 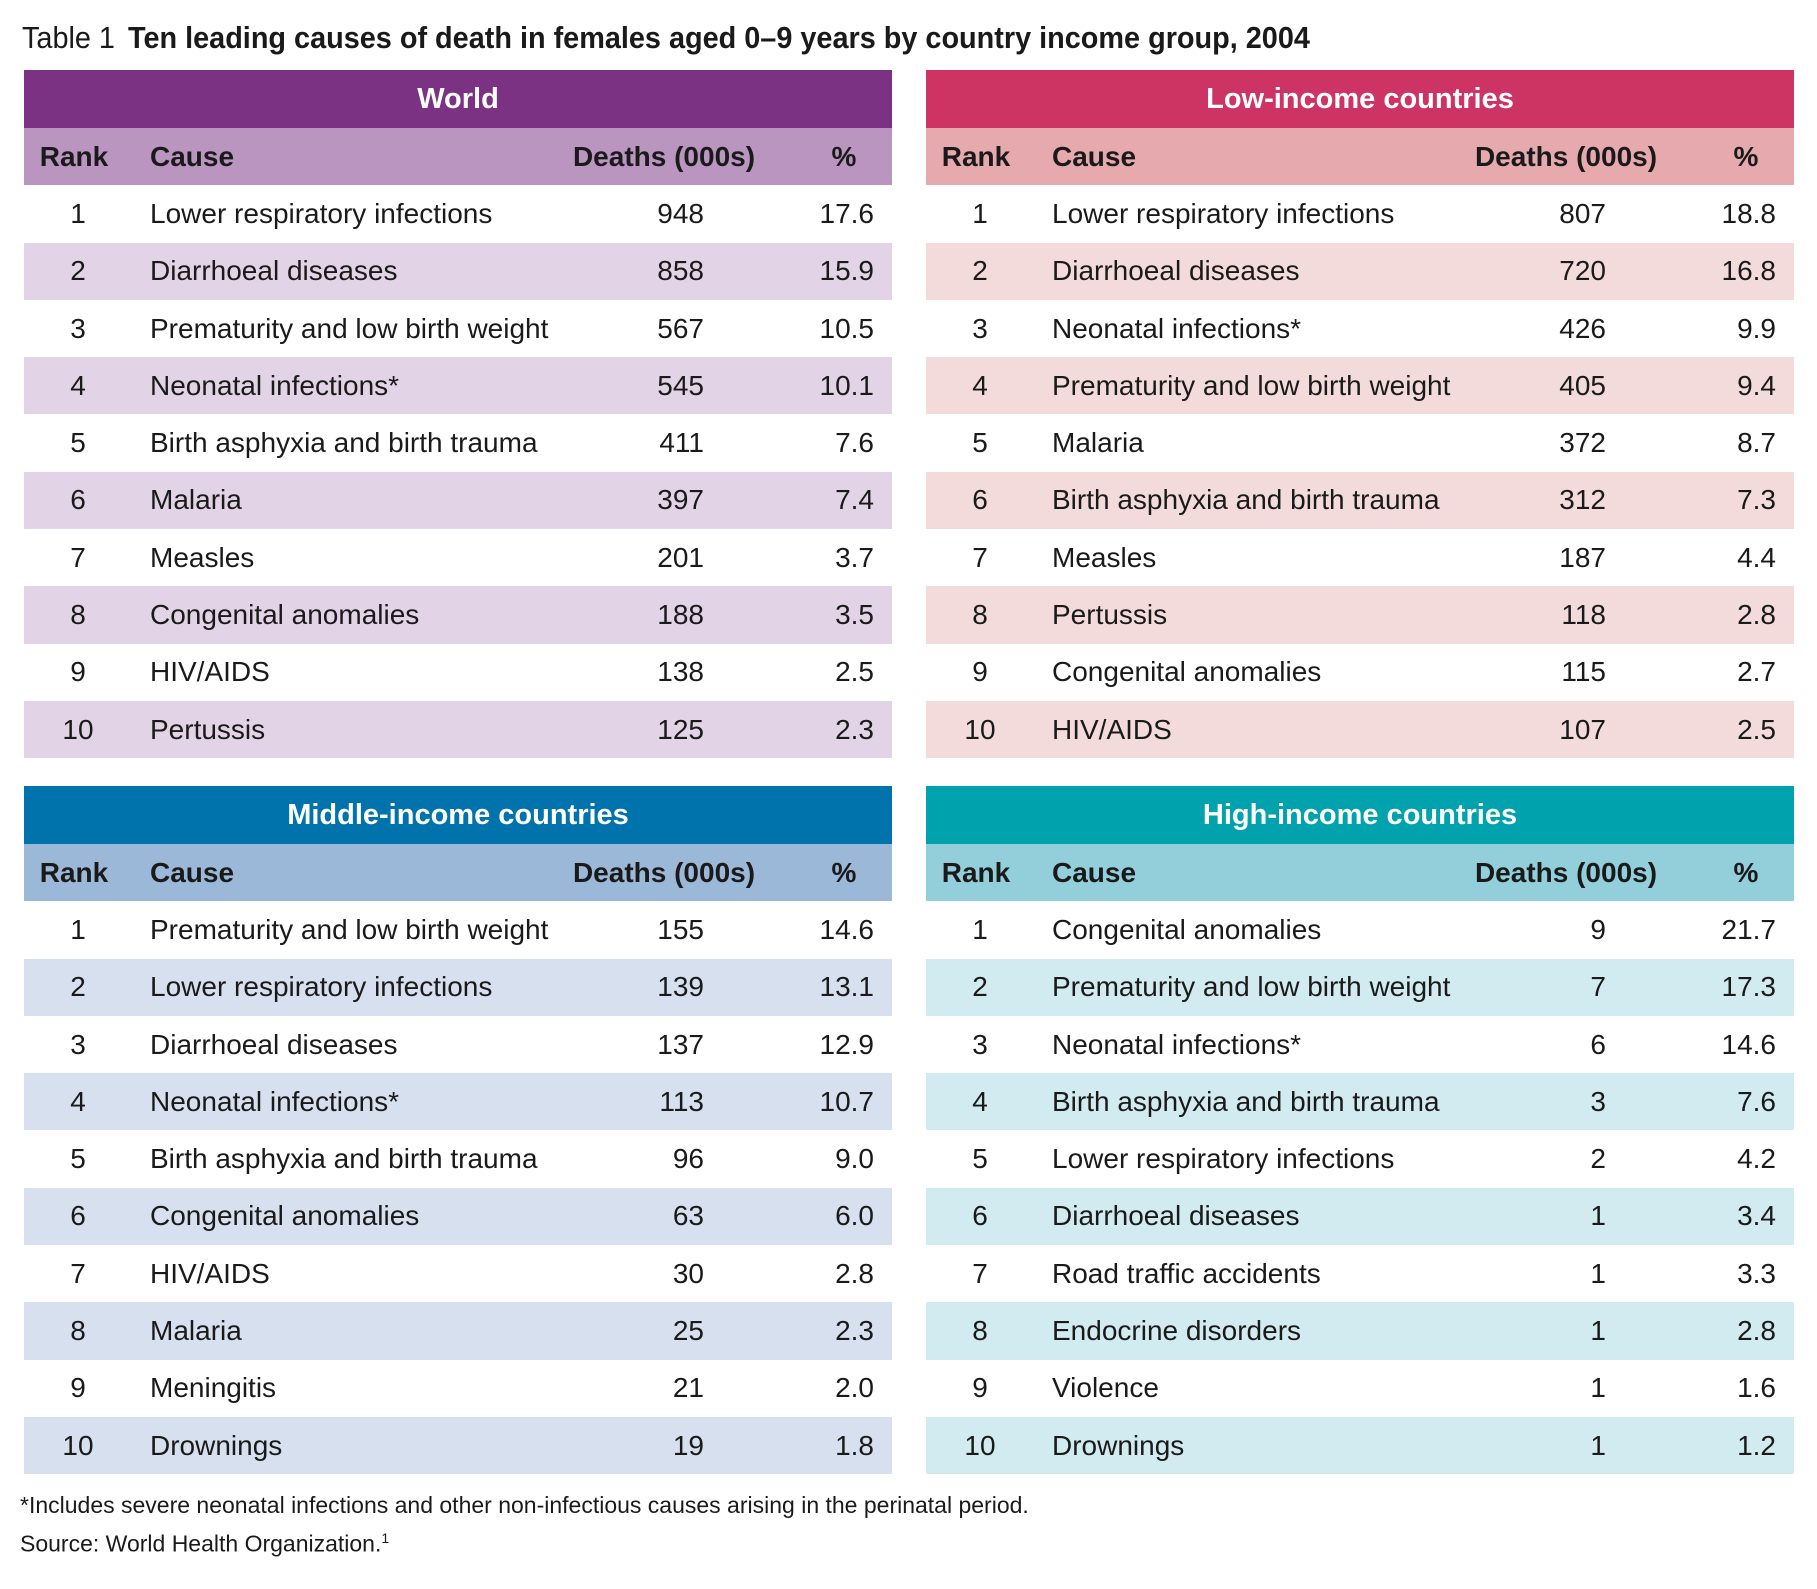 I want to click on cell-pct: 7.4, so click(x=854, y=500).